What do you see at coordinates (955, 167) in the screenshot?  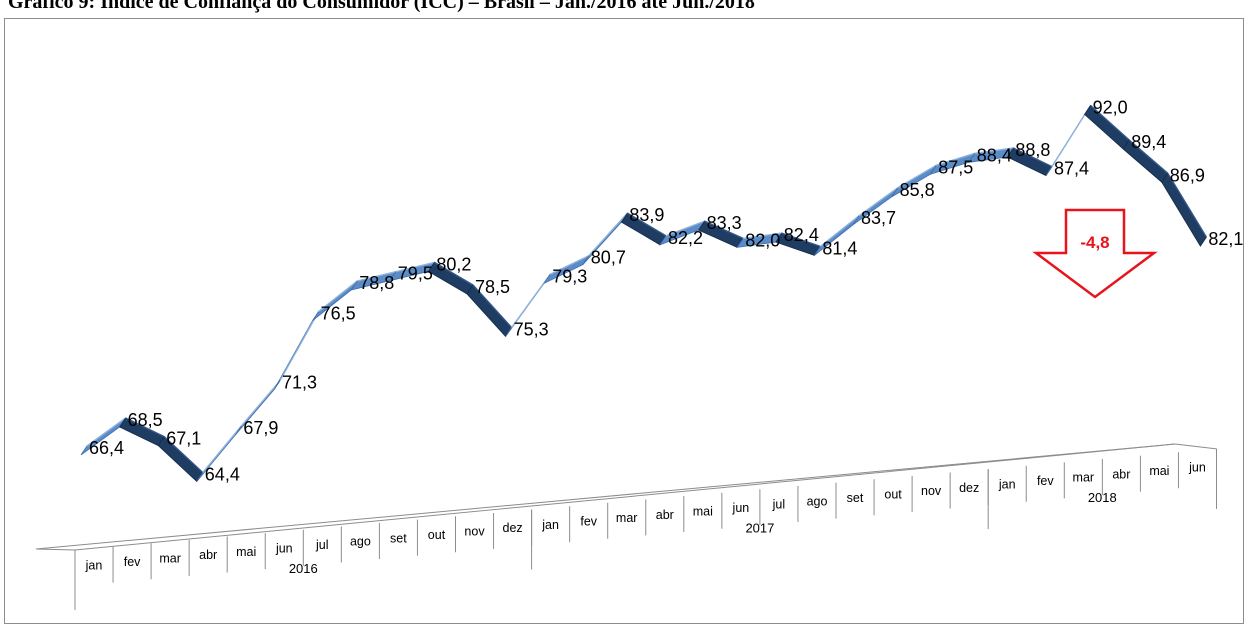 I see `data-label: 87,5` at bounding box center [955, 167].